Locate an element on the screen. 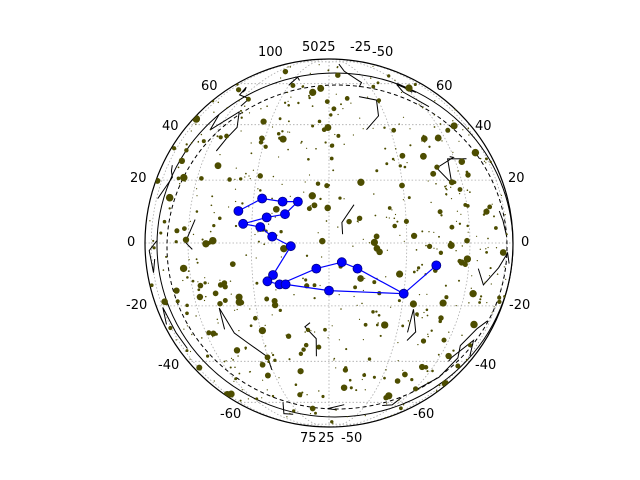  tick-label-right-3: 0 is located at coordinates (525, 242).